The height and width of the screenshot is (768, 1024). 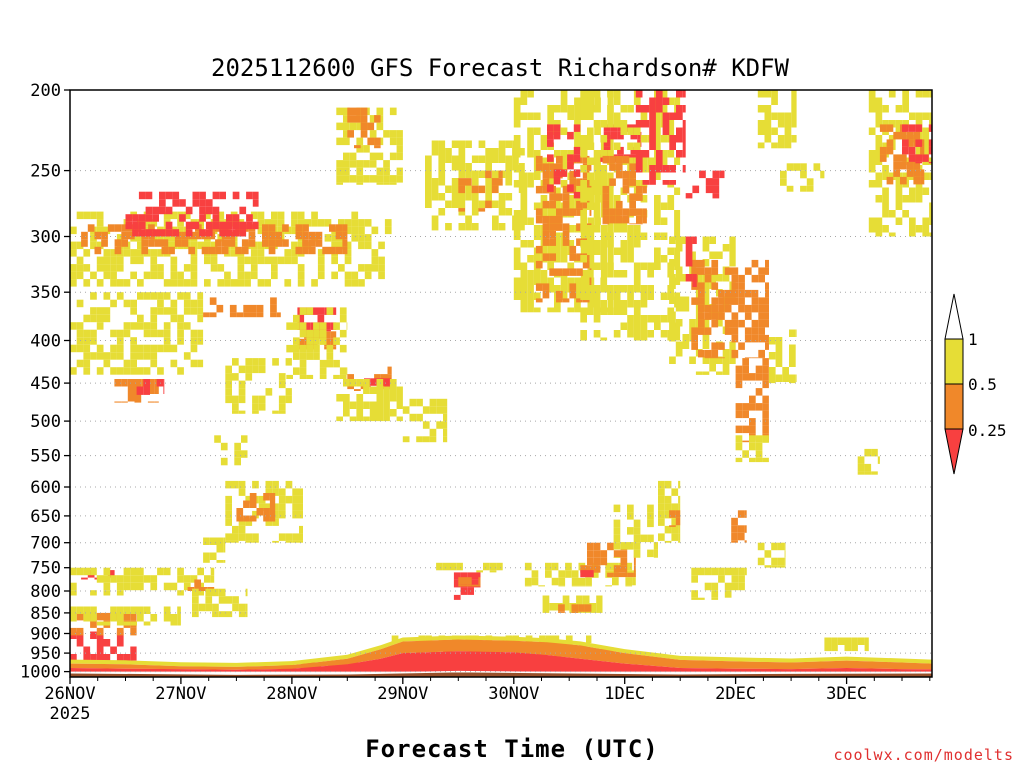 I want to click on x-tick-label-5: 1DEC, so click(x=624, y=694).